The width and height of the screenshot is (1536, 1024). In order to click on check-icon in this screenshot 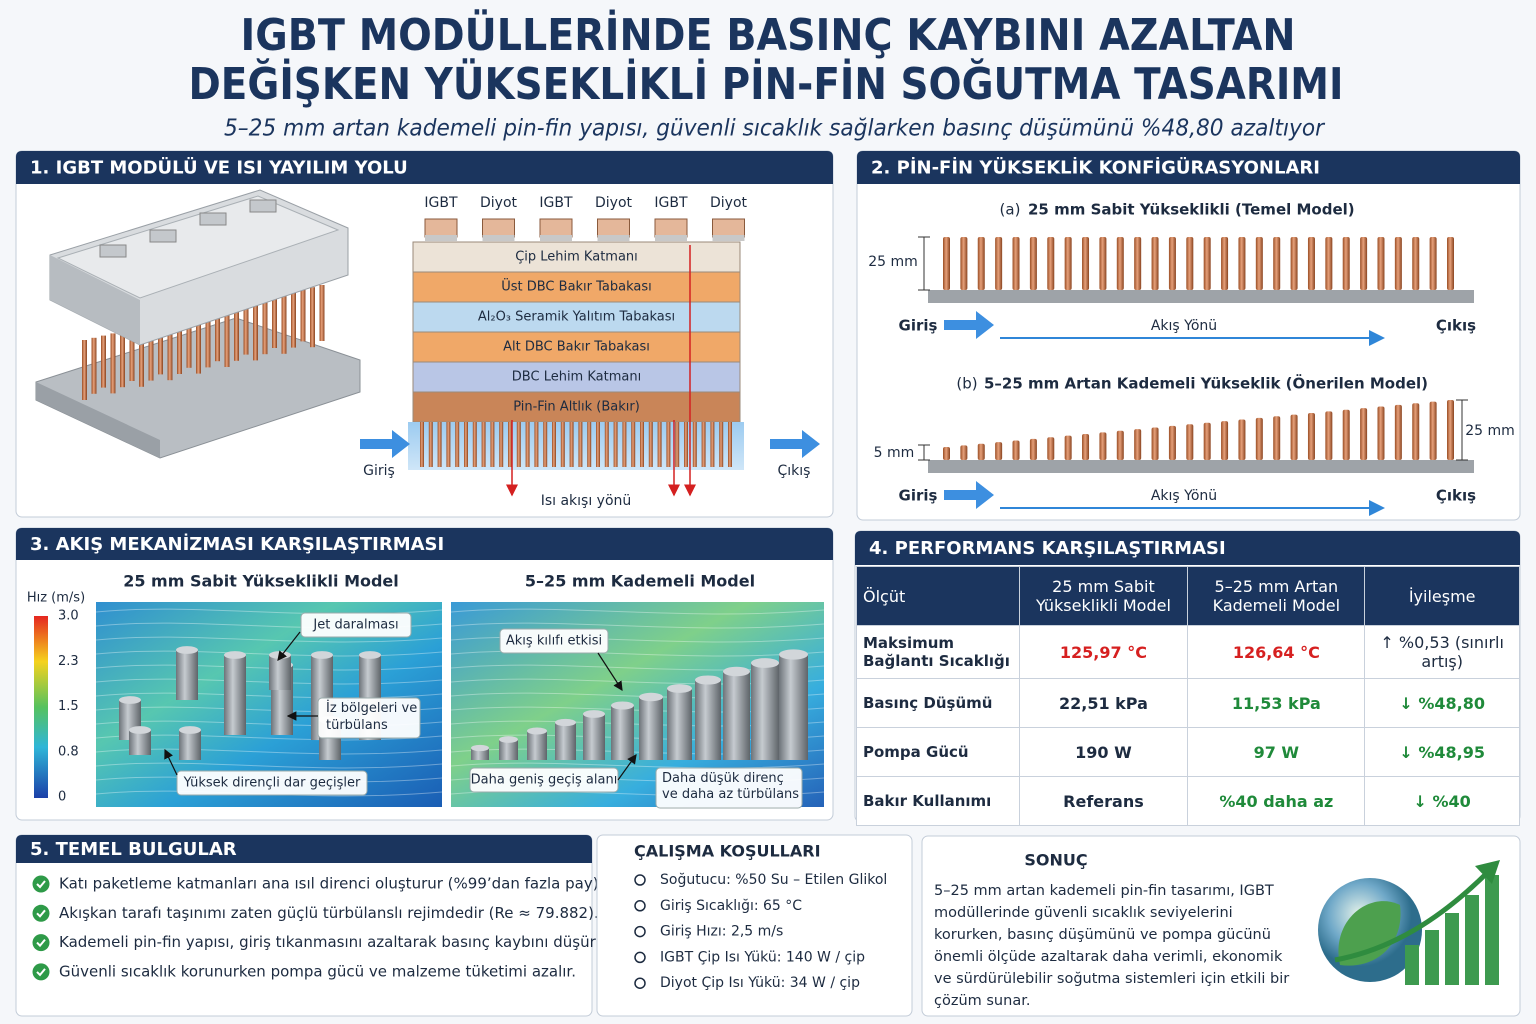, I will do `click(41, 943)`.